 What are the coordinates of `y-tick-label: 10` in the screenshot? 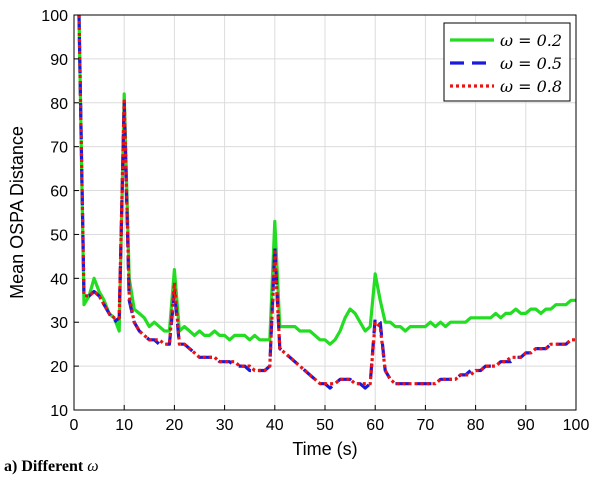 It's located at (59, 411).